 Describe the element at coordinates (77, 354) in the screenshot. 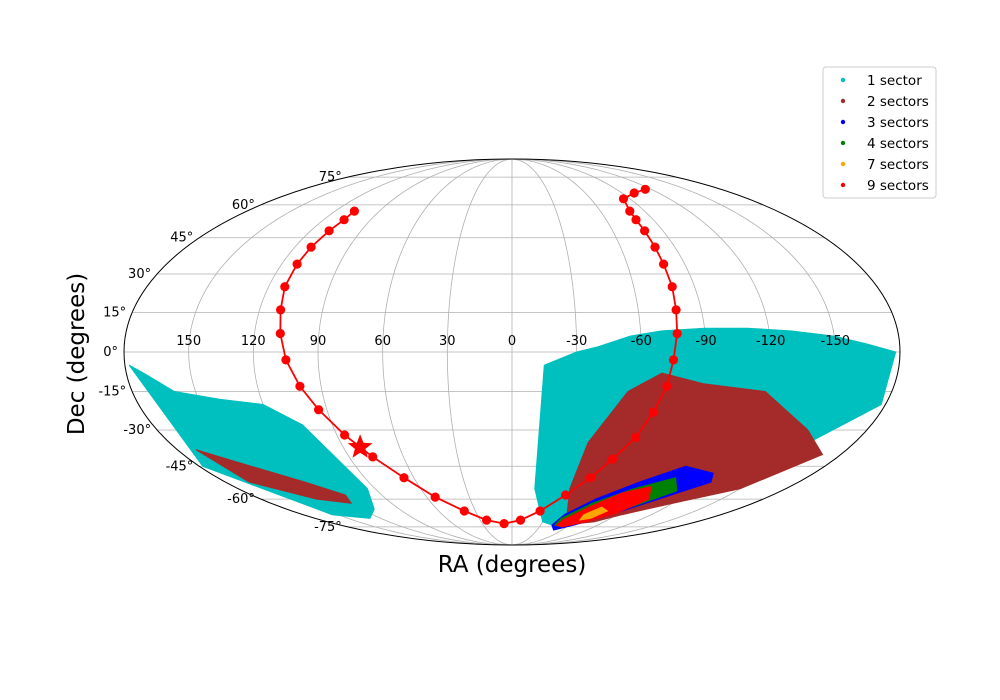

I see `y-axis-label: Dec (degrees)` at that location.